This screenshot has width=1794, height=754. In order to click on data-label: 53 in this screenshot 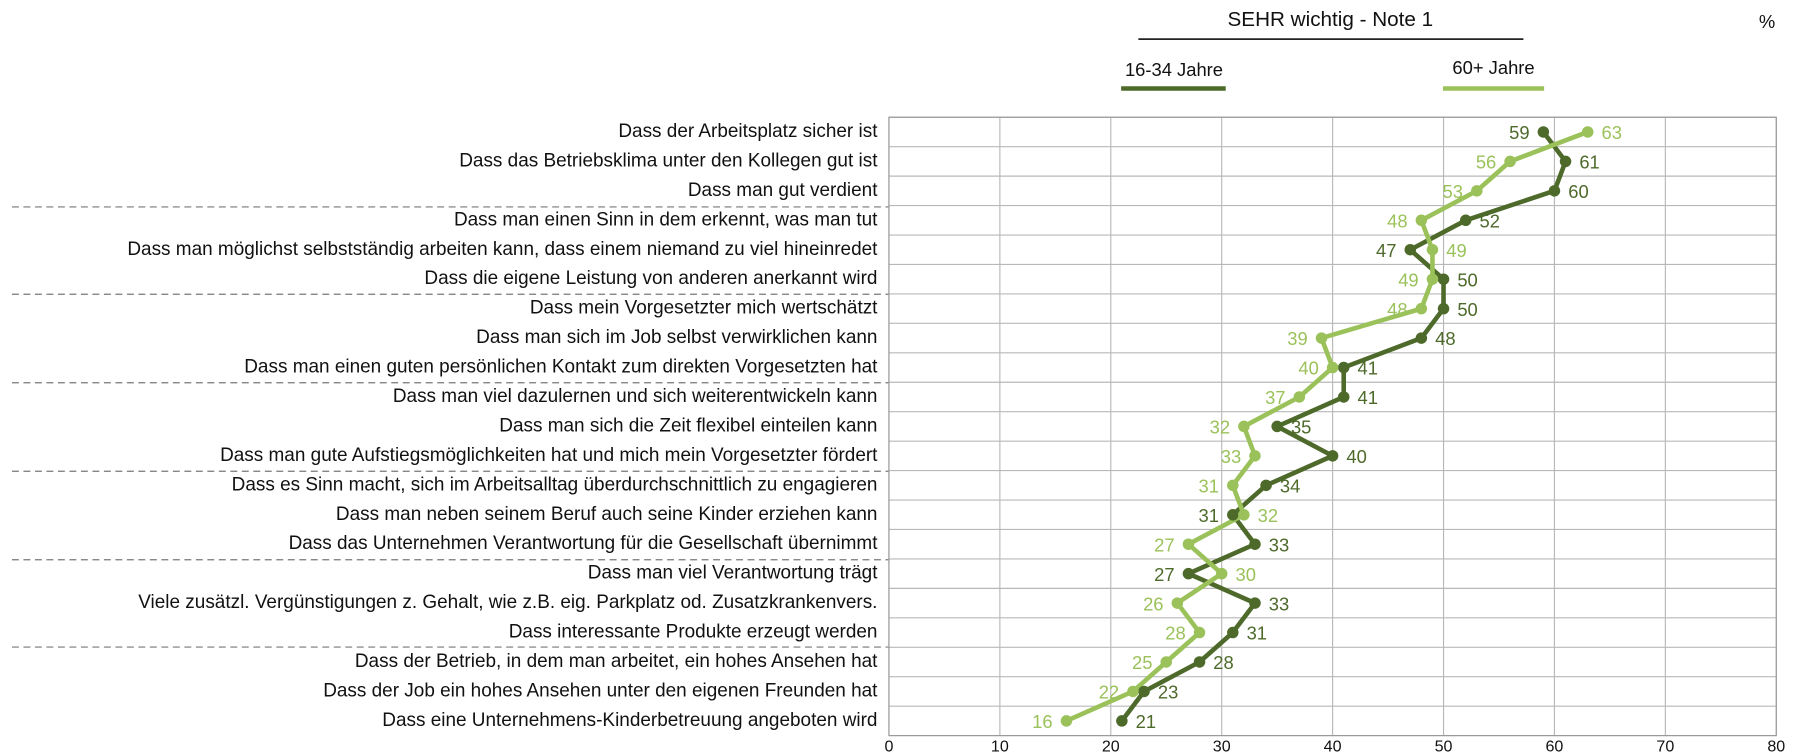, I will do `click(1453, 191)`.